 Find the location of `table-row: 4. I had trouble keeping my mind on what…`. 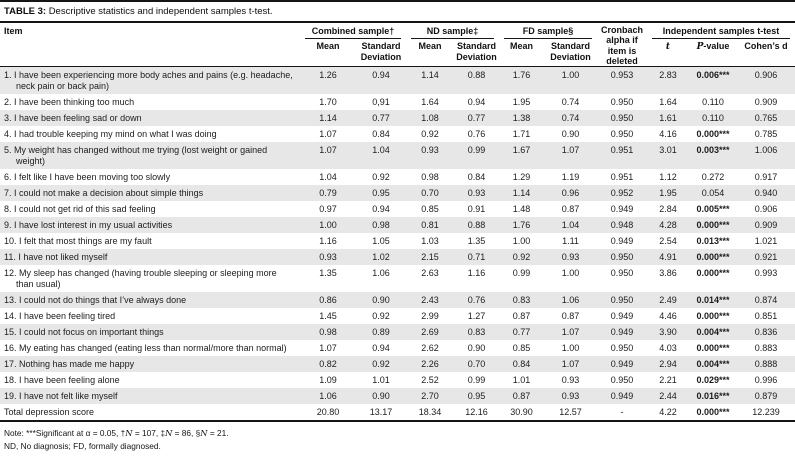

table-row: 4. I had trouble keeping my mind on what… is located at coordinates (397, 134).